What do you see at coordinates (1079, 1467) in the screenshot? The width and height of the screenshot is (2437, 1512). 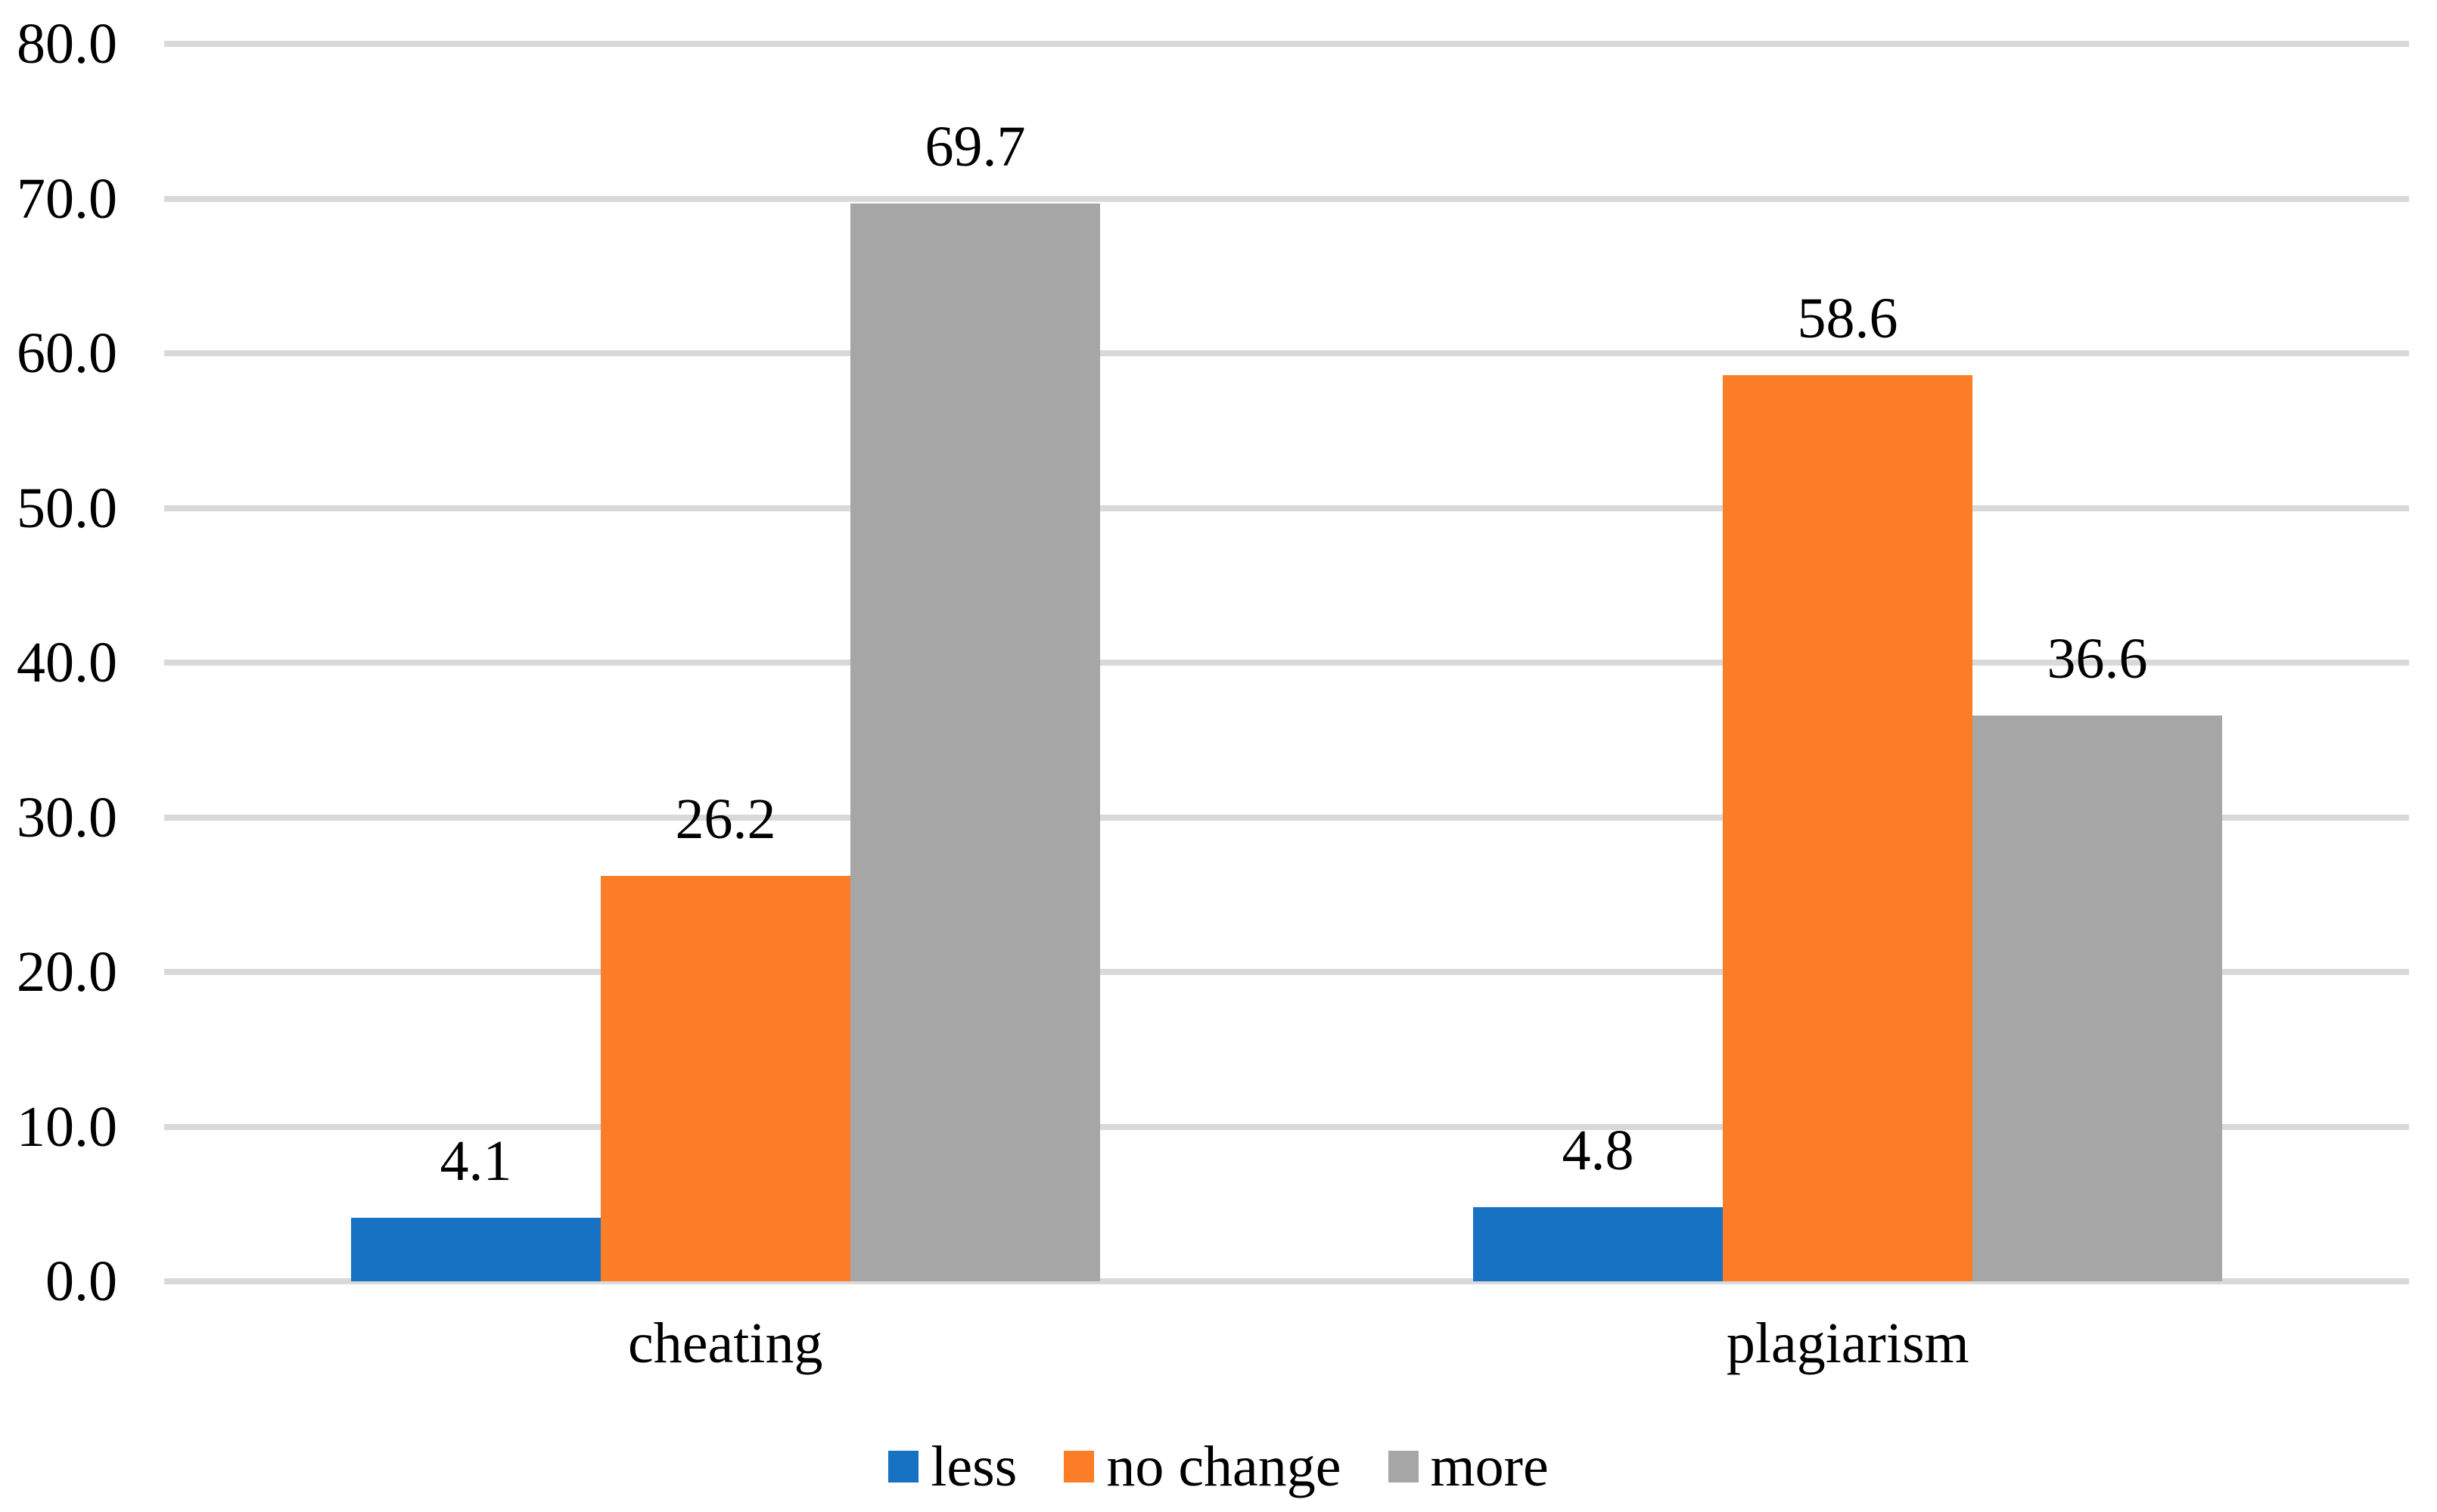 I see `legend-swatch-no-change` at bounding box center [1079, 1467].